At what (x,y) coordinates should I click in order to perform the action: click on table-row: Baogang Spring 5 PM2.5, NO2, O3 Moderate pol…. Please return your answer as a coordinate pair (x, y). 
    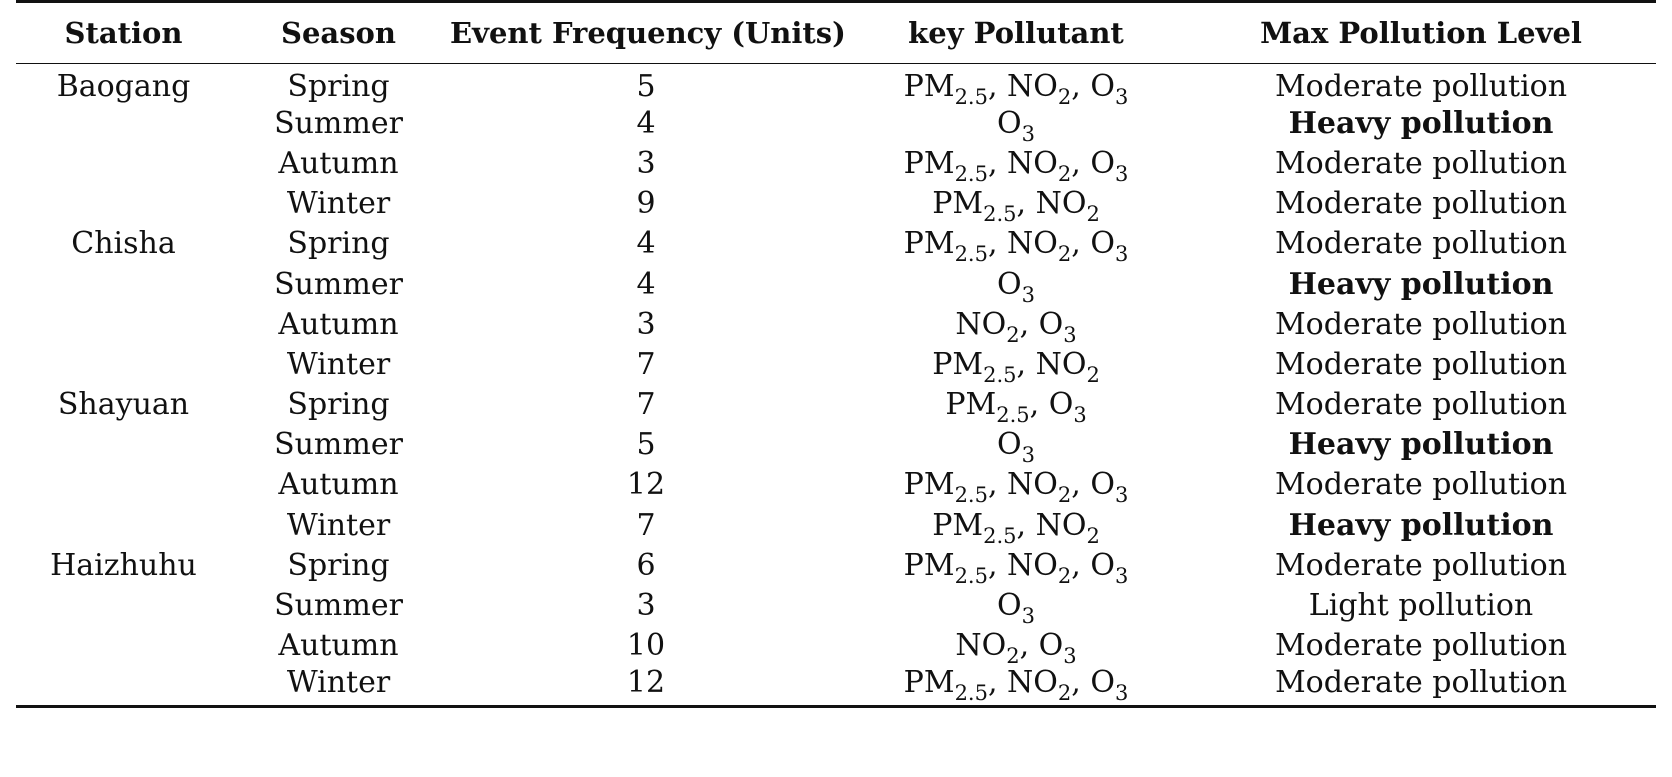
    Looking at the image, I should click on (836, 85).